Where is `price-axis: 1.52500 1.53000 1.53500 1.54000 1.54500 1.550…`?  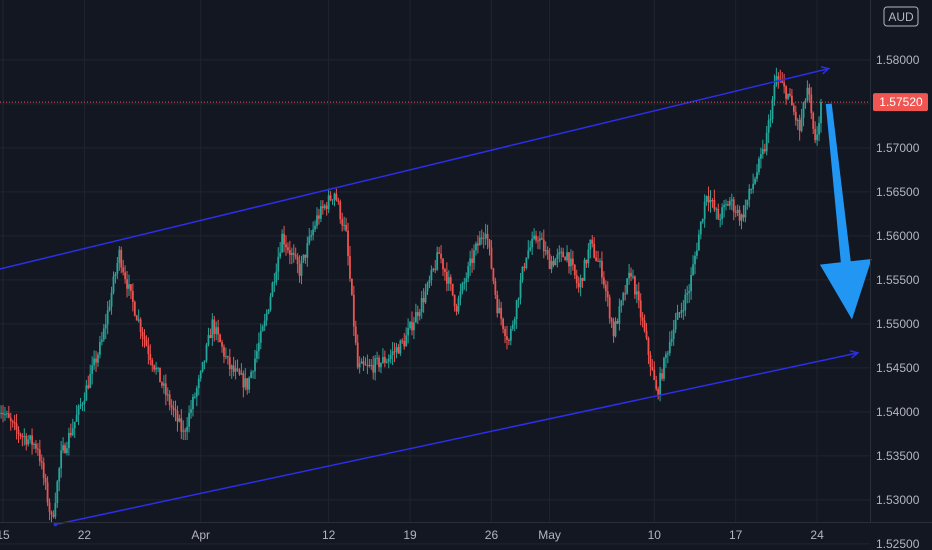
price-axis: 1.52500 1.53000 1.53500 1.54000 1.54500 1.550… is located at coordinates (898, 301).